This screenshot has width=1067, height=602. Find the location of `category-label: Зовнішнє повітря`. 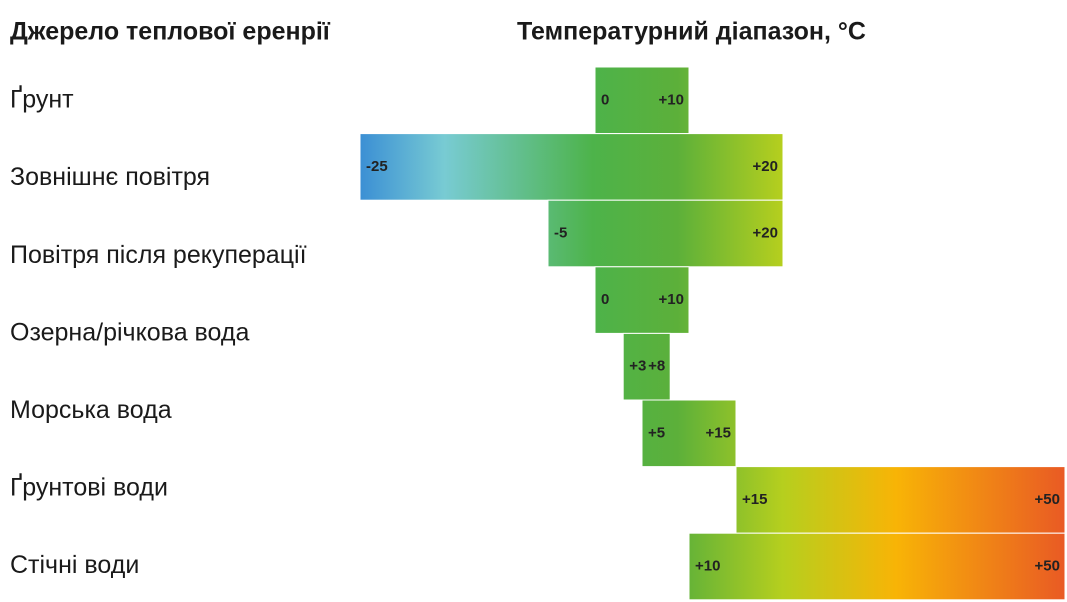

category-label: Зовнішнє повітря is located at coordinates (110, 177).